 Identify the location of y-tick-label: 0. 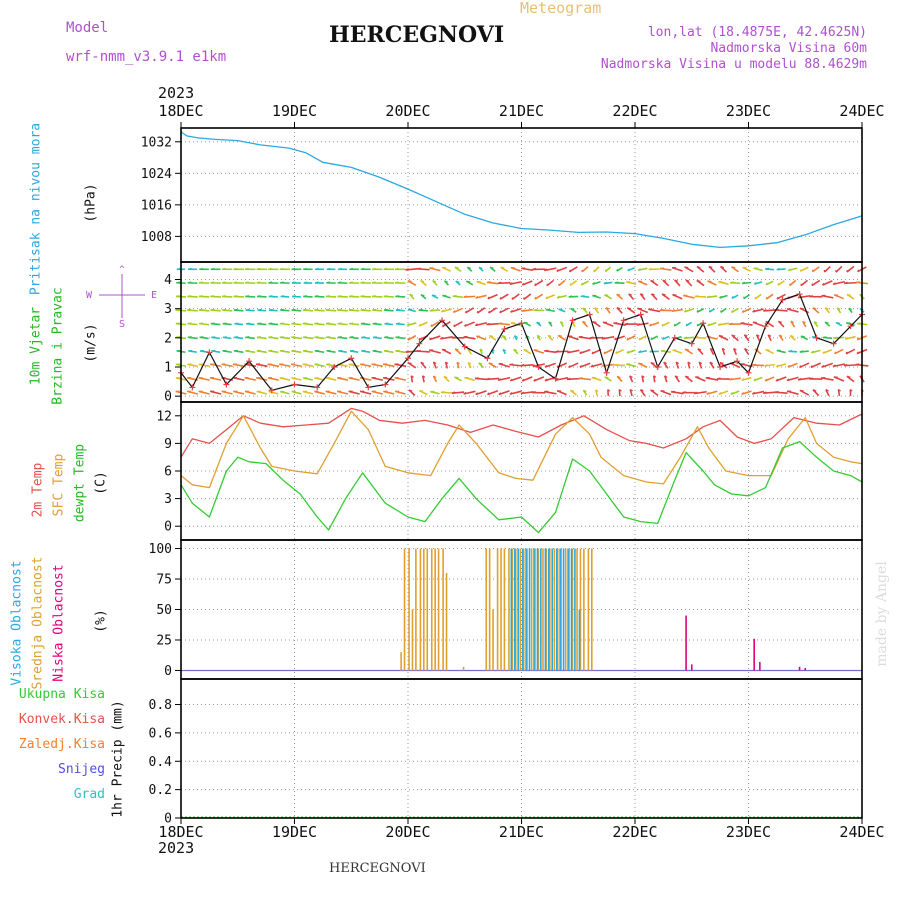
(168, 671).